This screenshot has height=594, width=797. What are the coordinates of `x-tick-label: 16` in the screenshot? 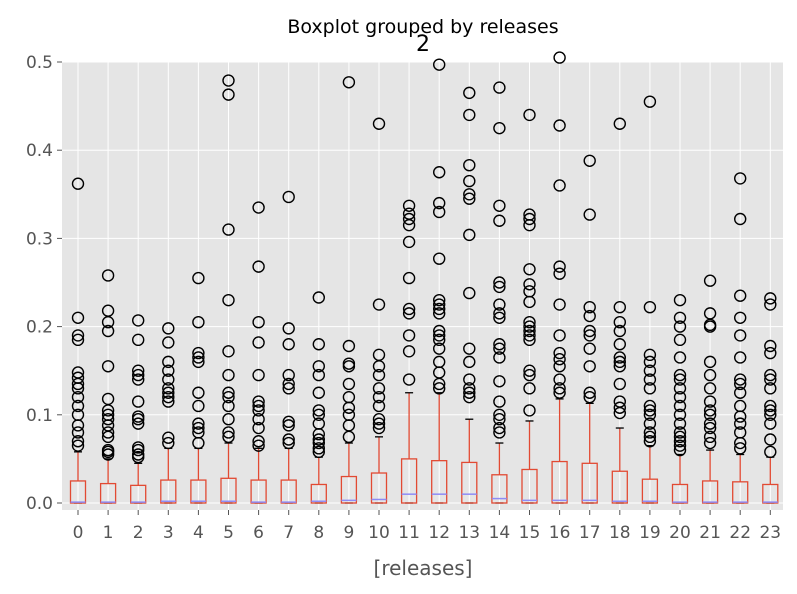 It's located at (560, 533).